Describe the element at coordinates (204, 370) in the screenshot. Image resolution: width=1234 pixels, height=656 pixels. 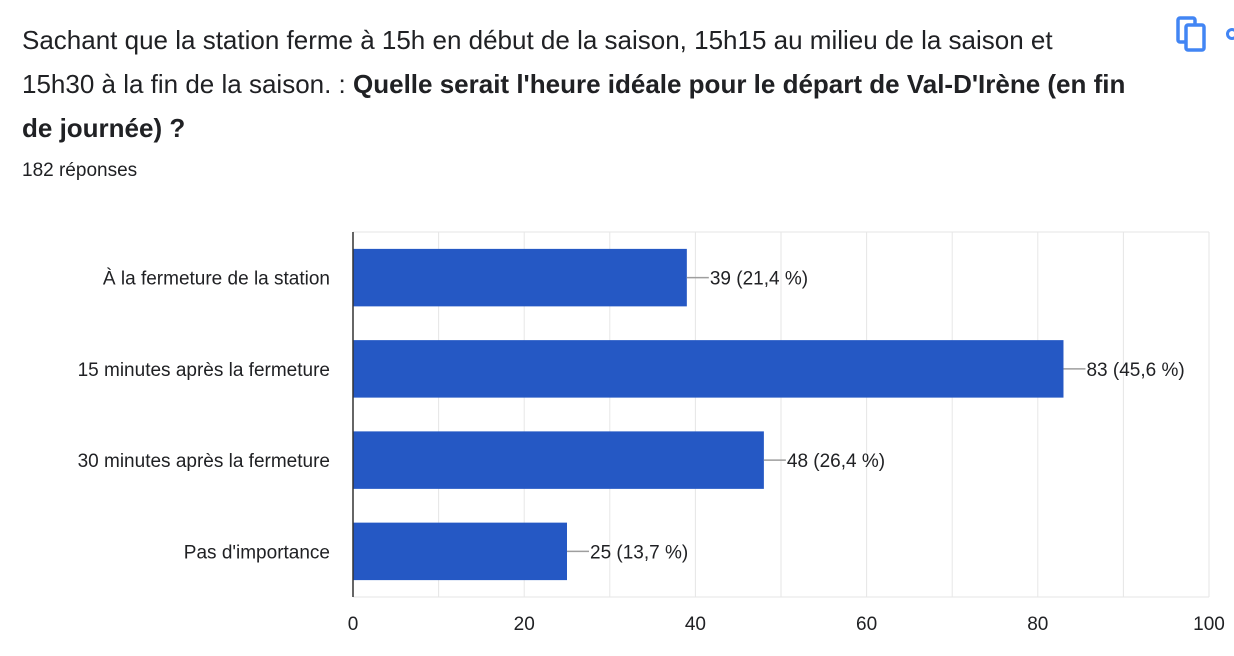
I see `category-label: 15 minutes après la fermeture` at that location.